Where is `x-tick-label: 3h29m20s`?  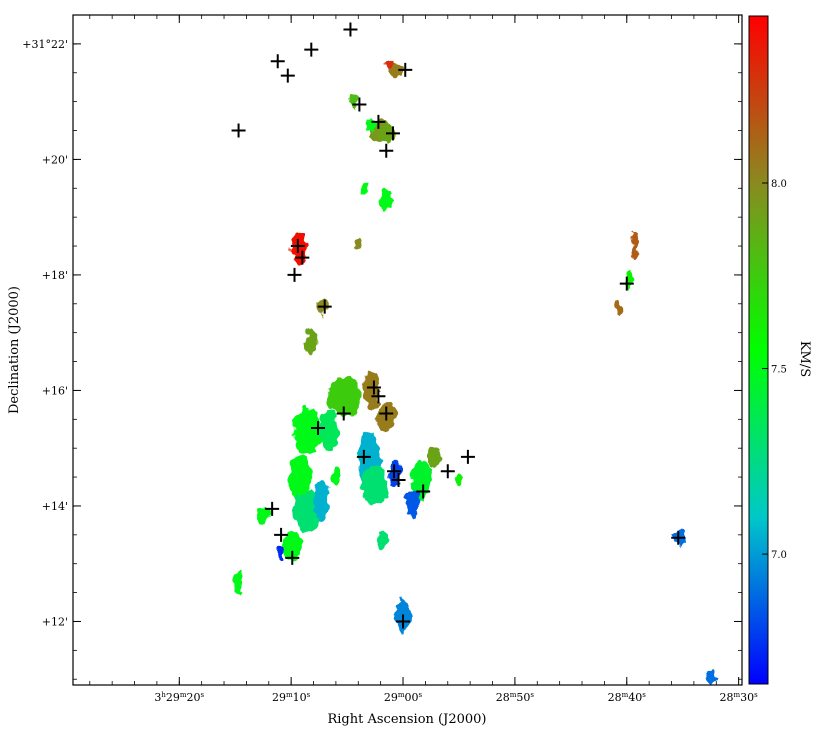
x-tick-label: 3h29m20s is located at coordinates (179, 697).